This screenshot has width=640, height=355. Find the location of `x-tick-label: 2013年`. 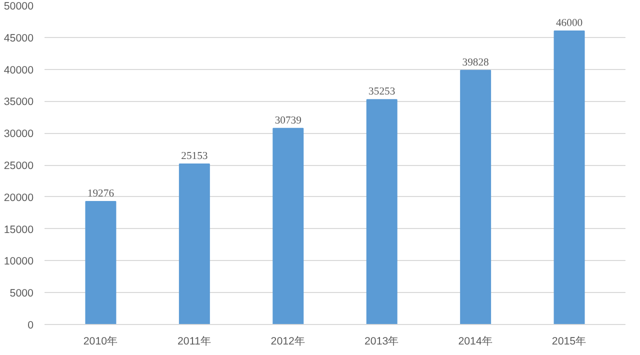

x-tick-label: 2013年 is located at coordinates (382, 342).